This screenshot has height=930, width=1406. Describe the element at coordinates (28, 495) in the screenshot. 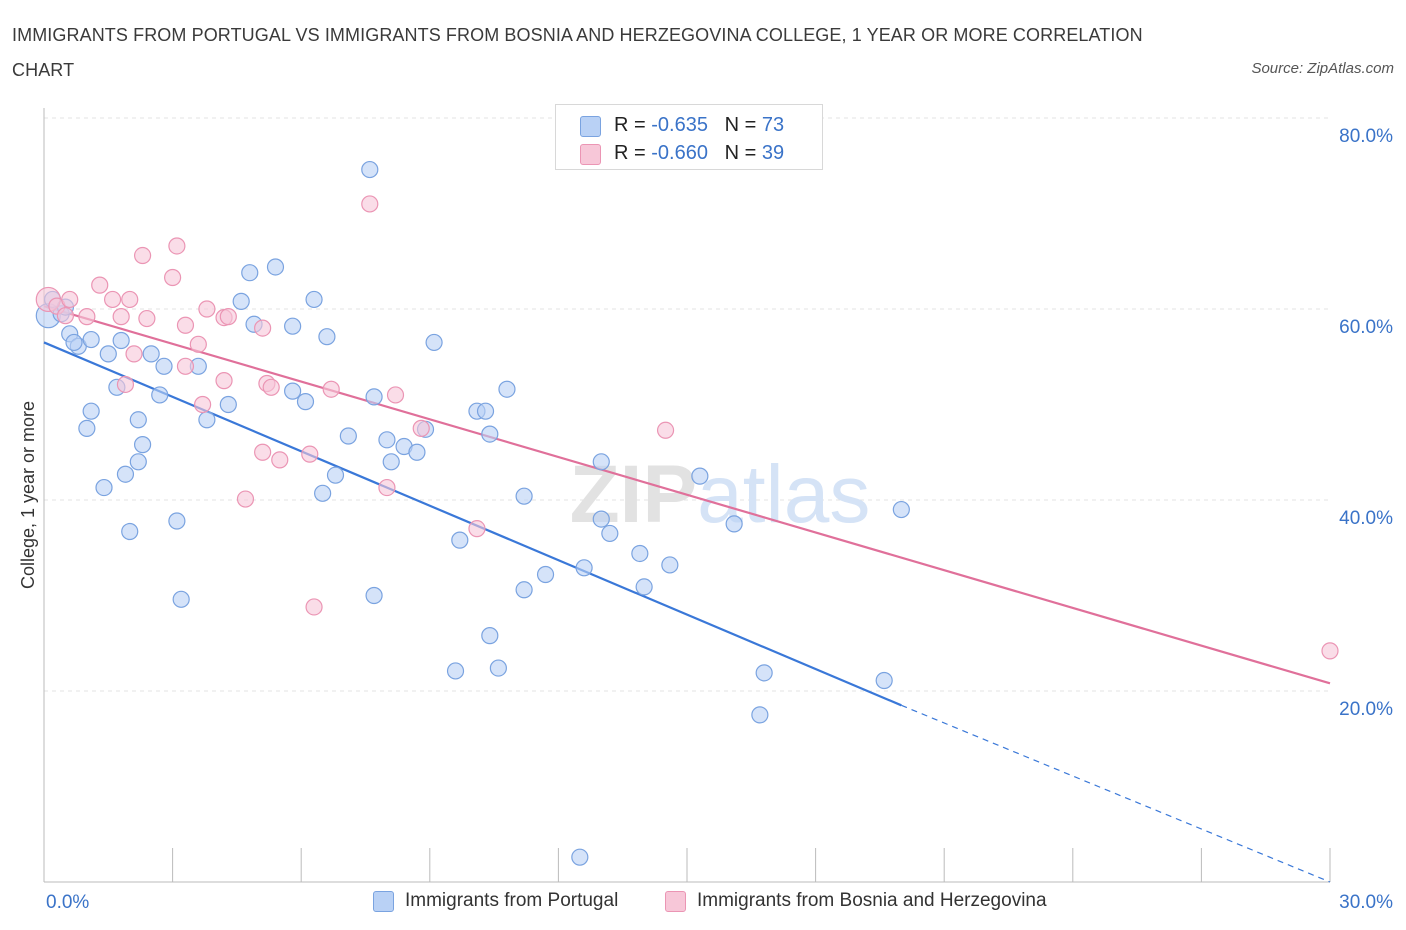

I see `y-axis-label: College, 1 year or more` at that location.